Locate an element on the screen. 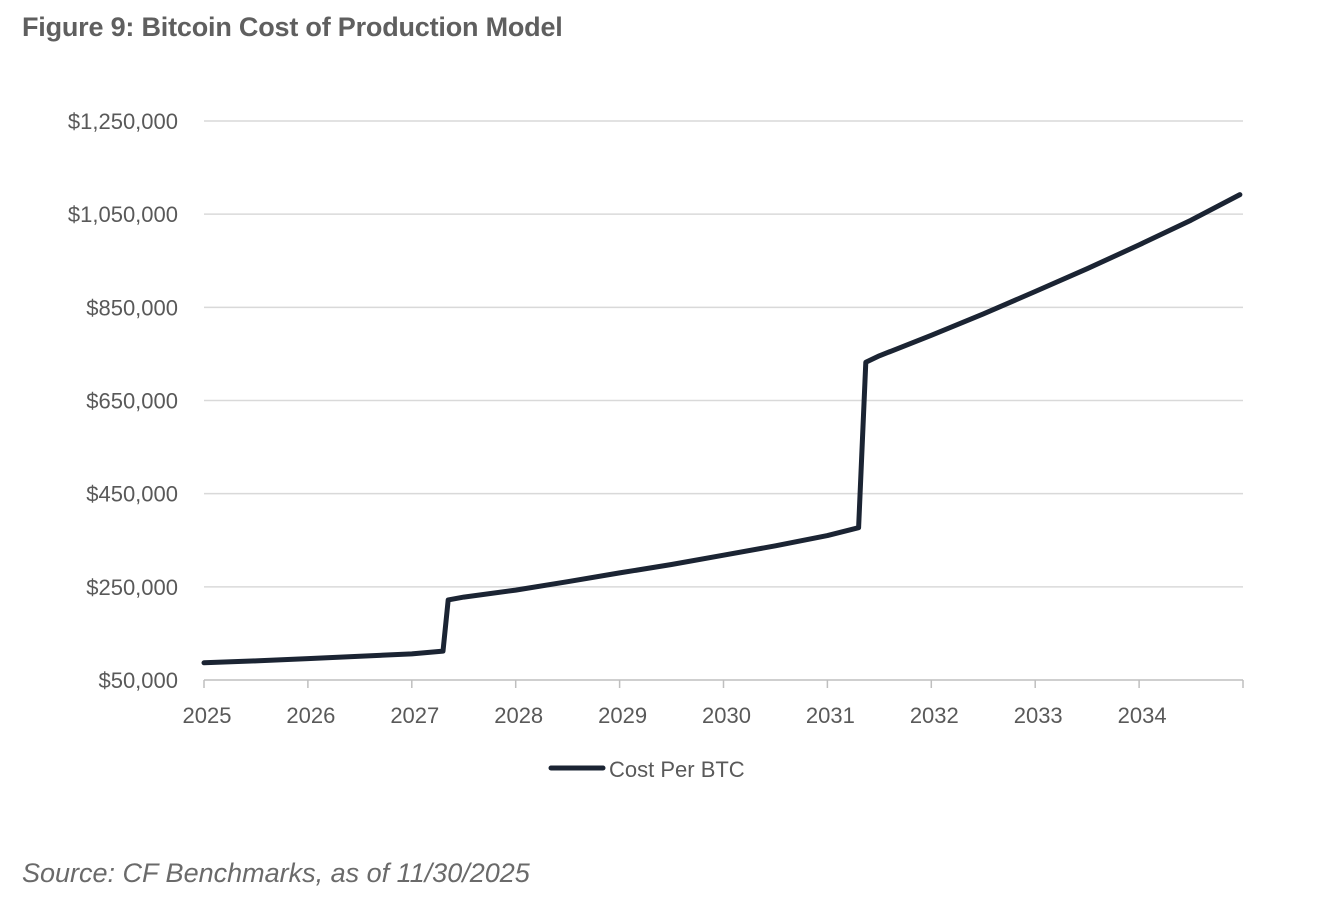 This screenshot has height=920, width=1318. x-tick-label: 2028 is located at coordinates (518, 715).